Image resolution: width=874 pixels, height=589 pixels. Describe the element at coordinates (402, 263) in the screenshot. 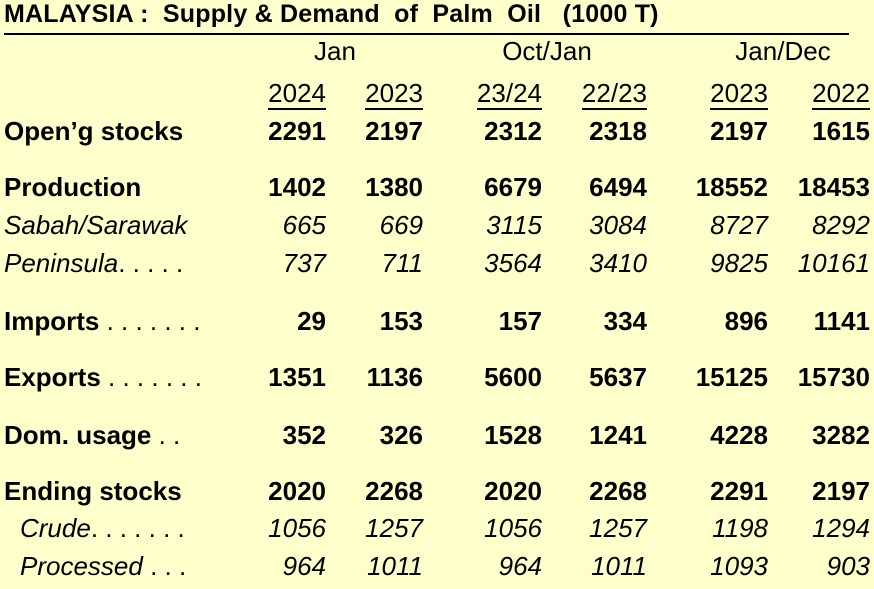

I see `row-value: 711` at that location.